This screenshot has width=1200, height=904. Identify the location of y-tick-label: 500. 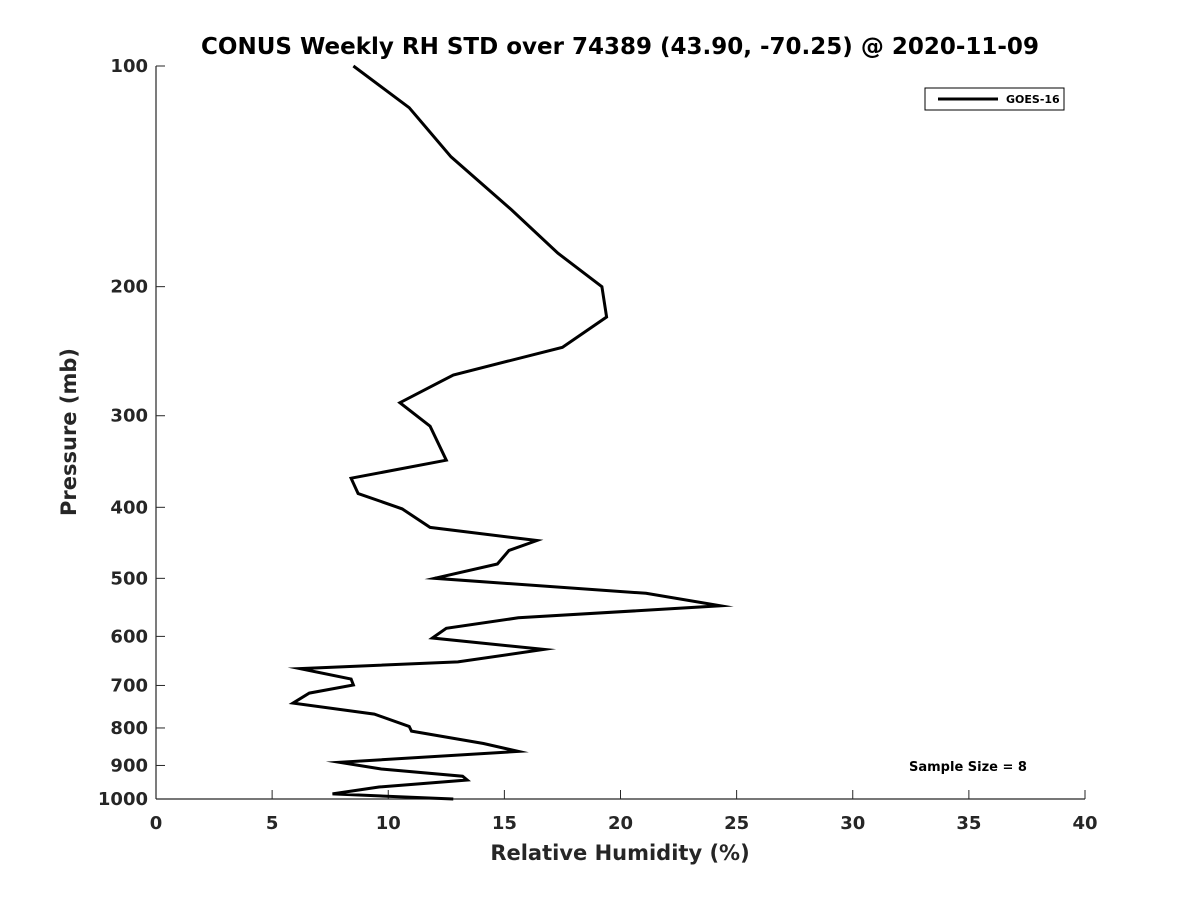
(129, 578).